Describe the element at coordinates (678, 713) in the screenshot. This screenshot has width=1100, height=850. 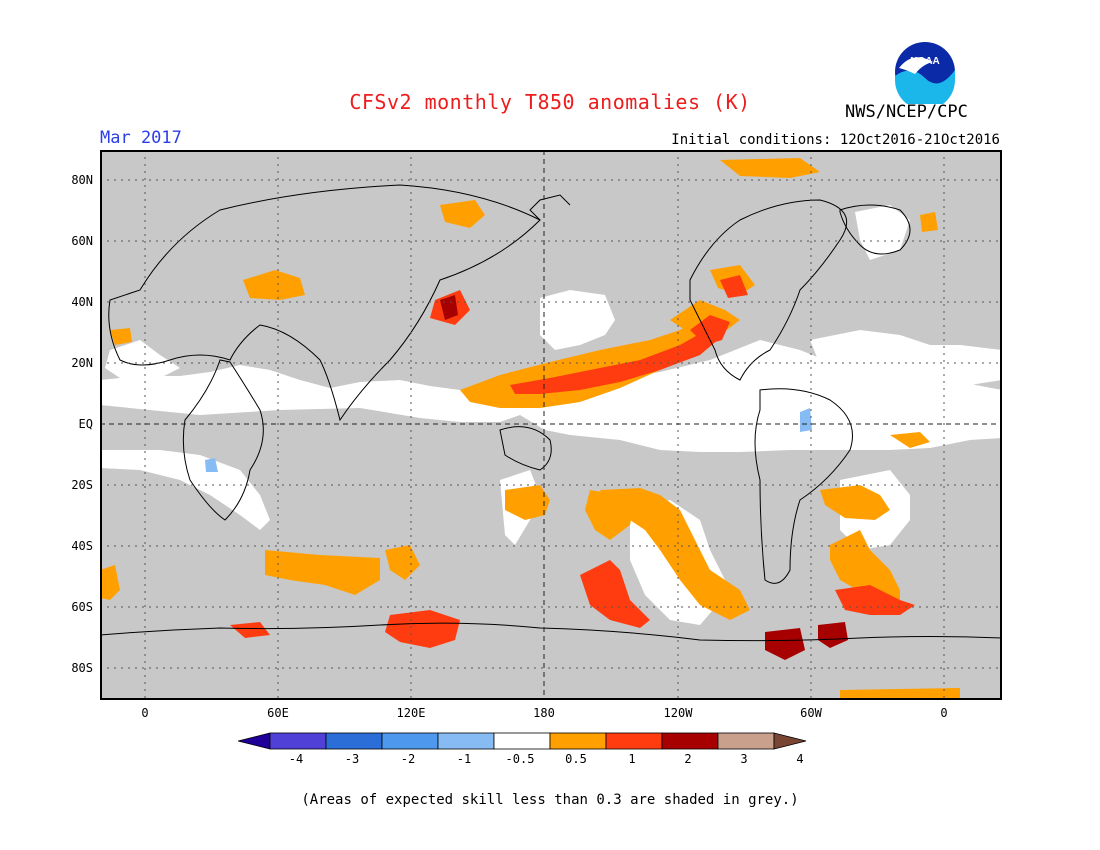
I see `lon-label: 120W` at that location.